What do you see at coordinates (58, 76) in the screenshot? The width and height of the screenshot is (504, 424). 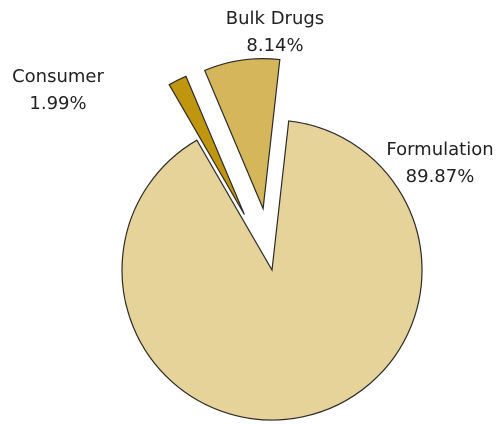 I see `consumer-category-label: Consumer` at bounding box center [58, 76].